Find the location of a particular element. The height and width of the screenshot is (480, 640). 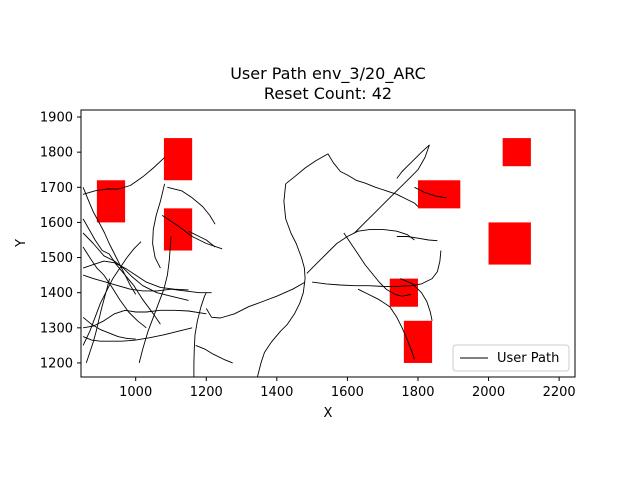

x-tick-label: 1400 is located at coordinates (276, 392).